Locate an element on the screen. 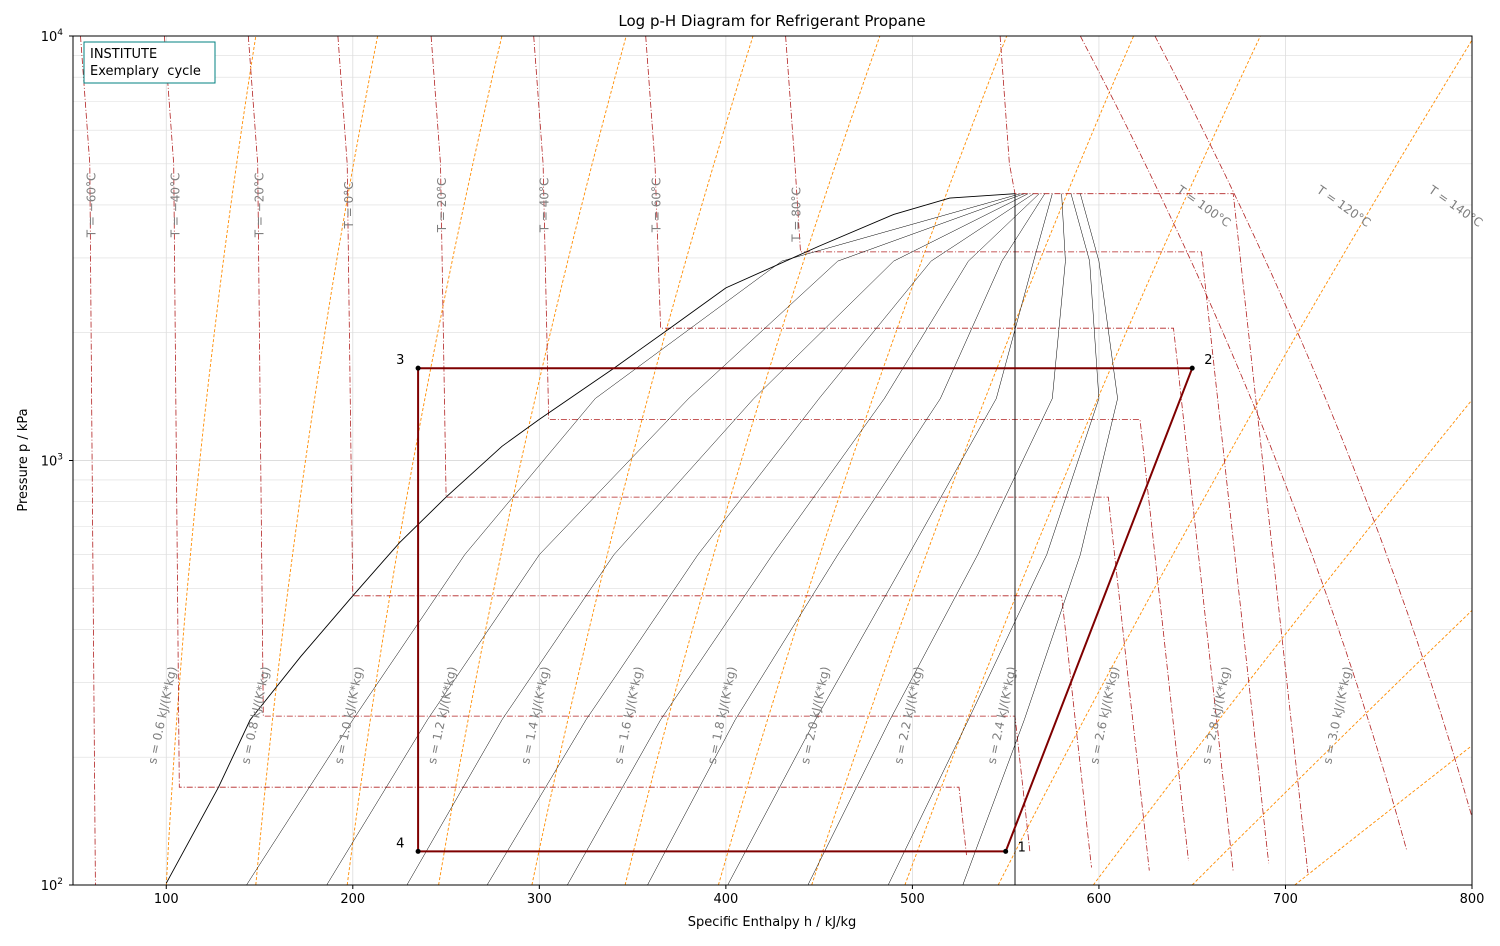 Image resolution: width=1500 pixels, height=946 pixels. x-tick-label: 400 is located at coordinates (725, 899).